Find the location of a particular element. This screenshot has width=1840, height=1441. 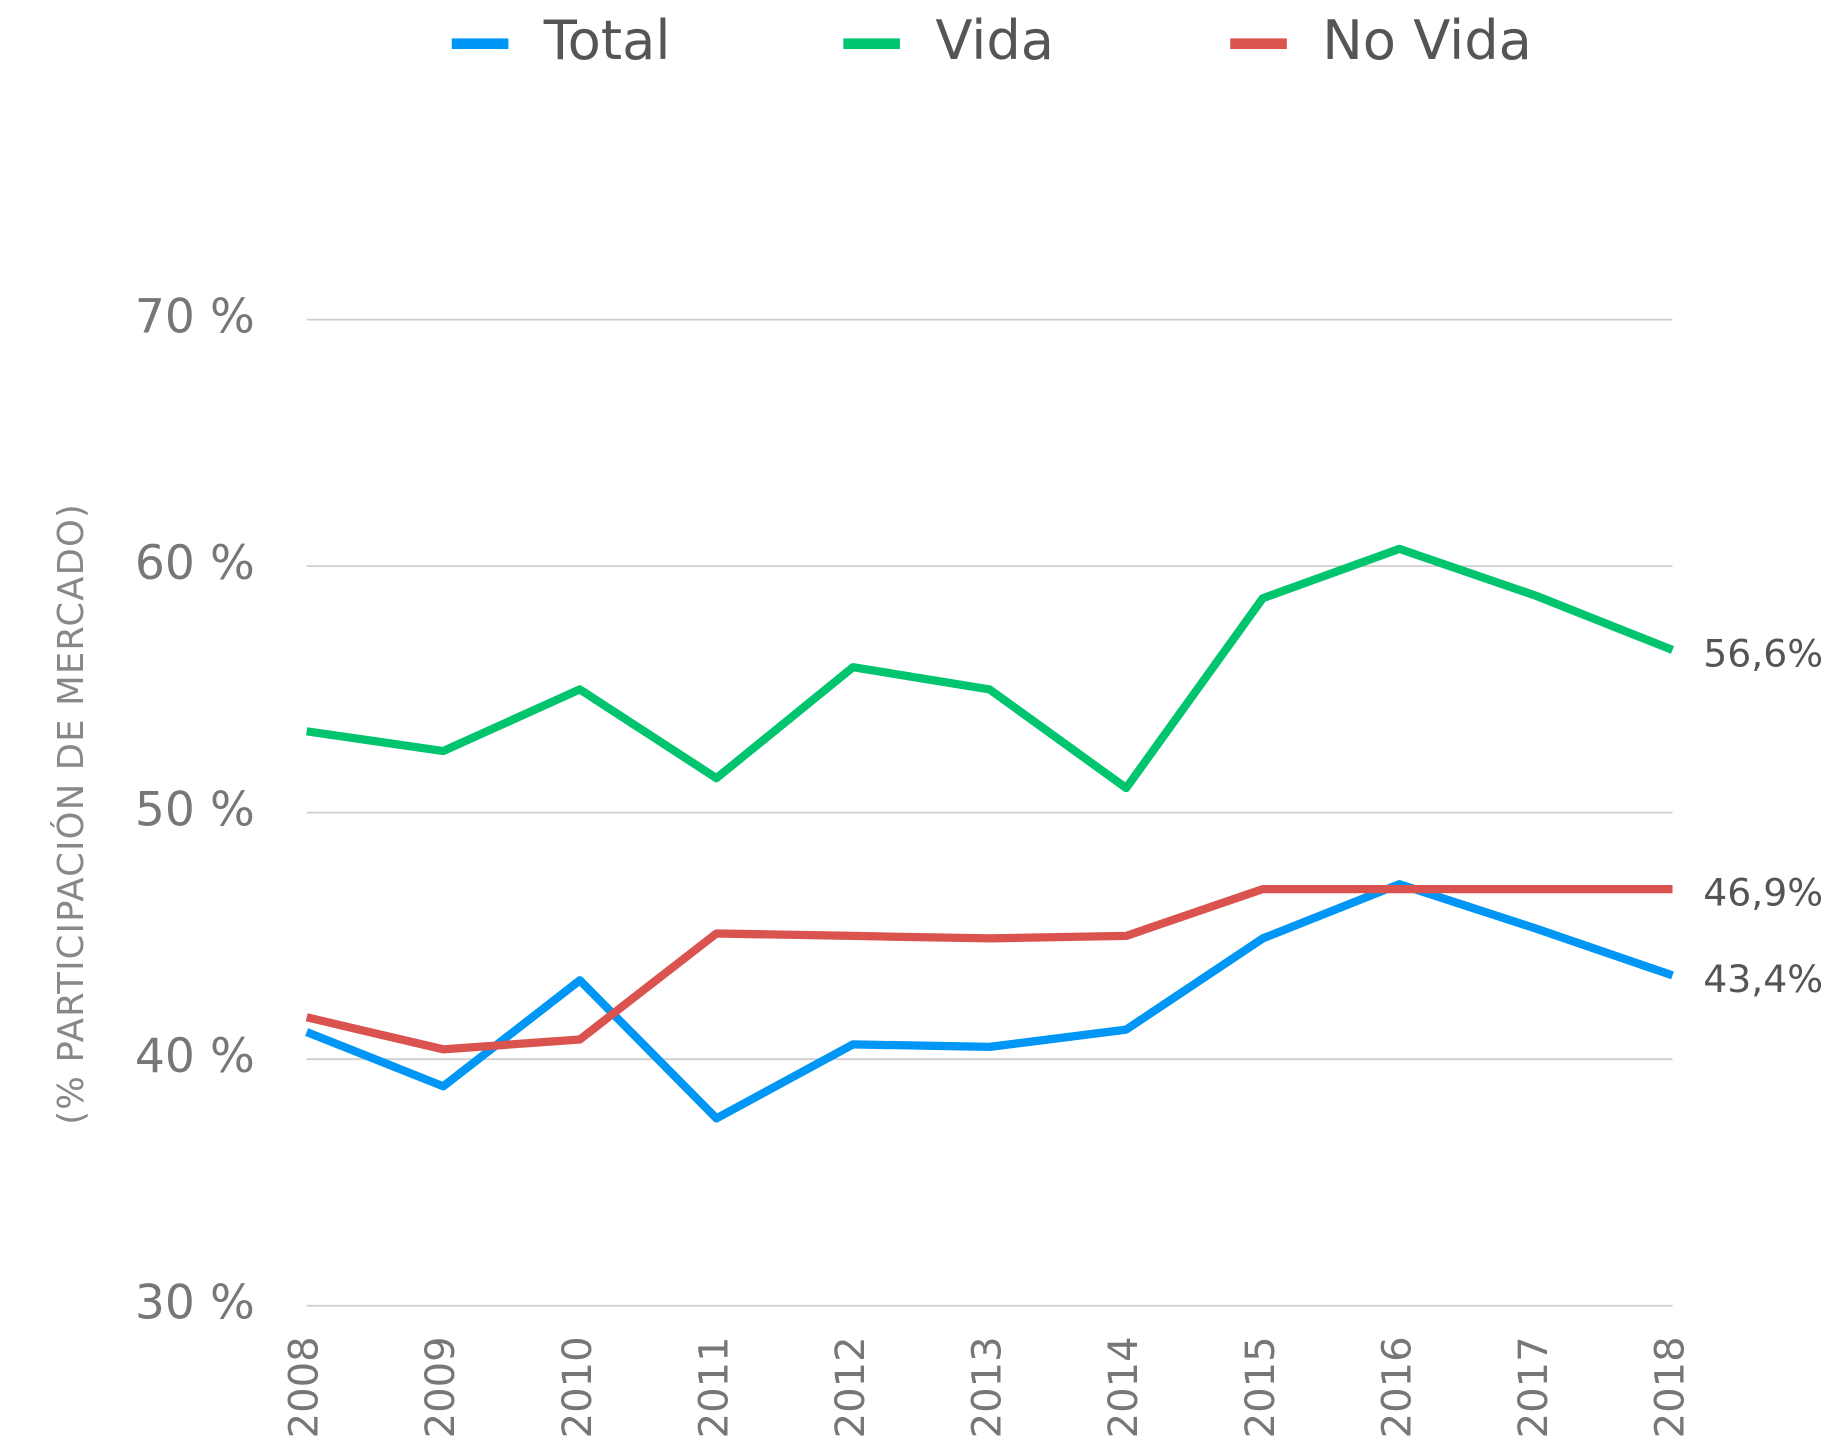

data-label: 46,9% is located at coordinates (1763, 892).